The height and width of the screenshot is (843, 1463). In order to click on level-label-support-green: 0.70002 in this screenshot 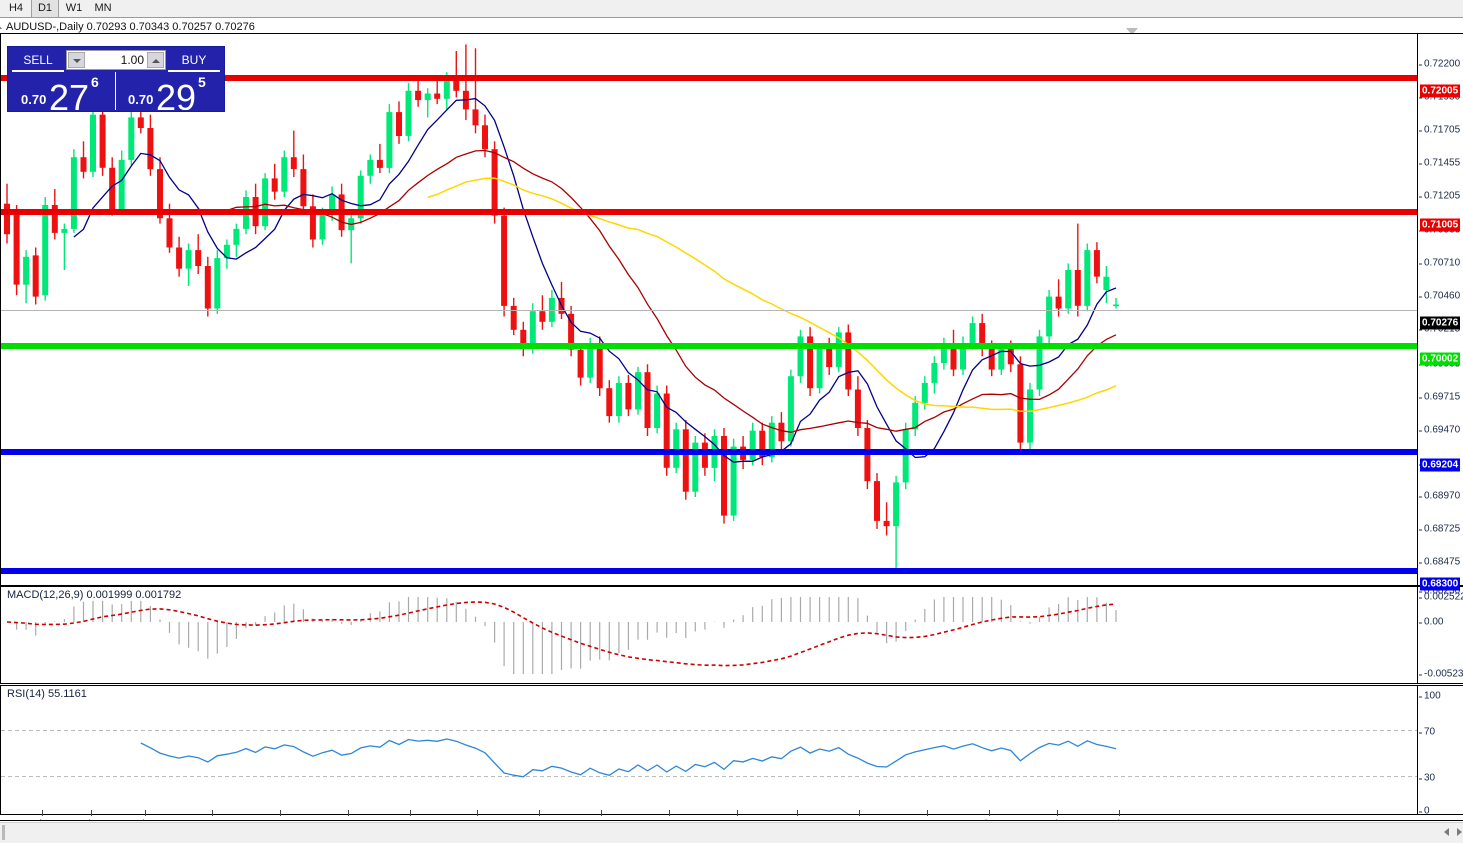, I will do `click(1440, 359)`.